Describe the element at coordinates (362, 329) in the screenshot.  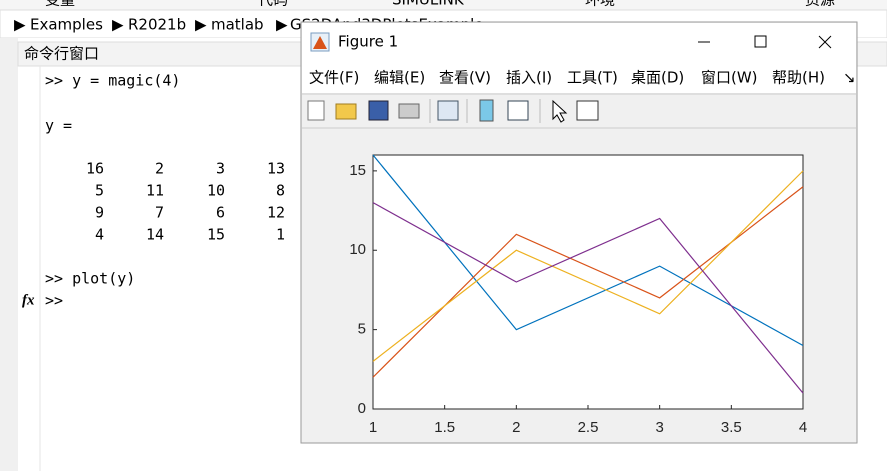
I see `y-tick-label: 5` at that location.